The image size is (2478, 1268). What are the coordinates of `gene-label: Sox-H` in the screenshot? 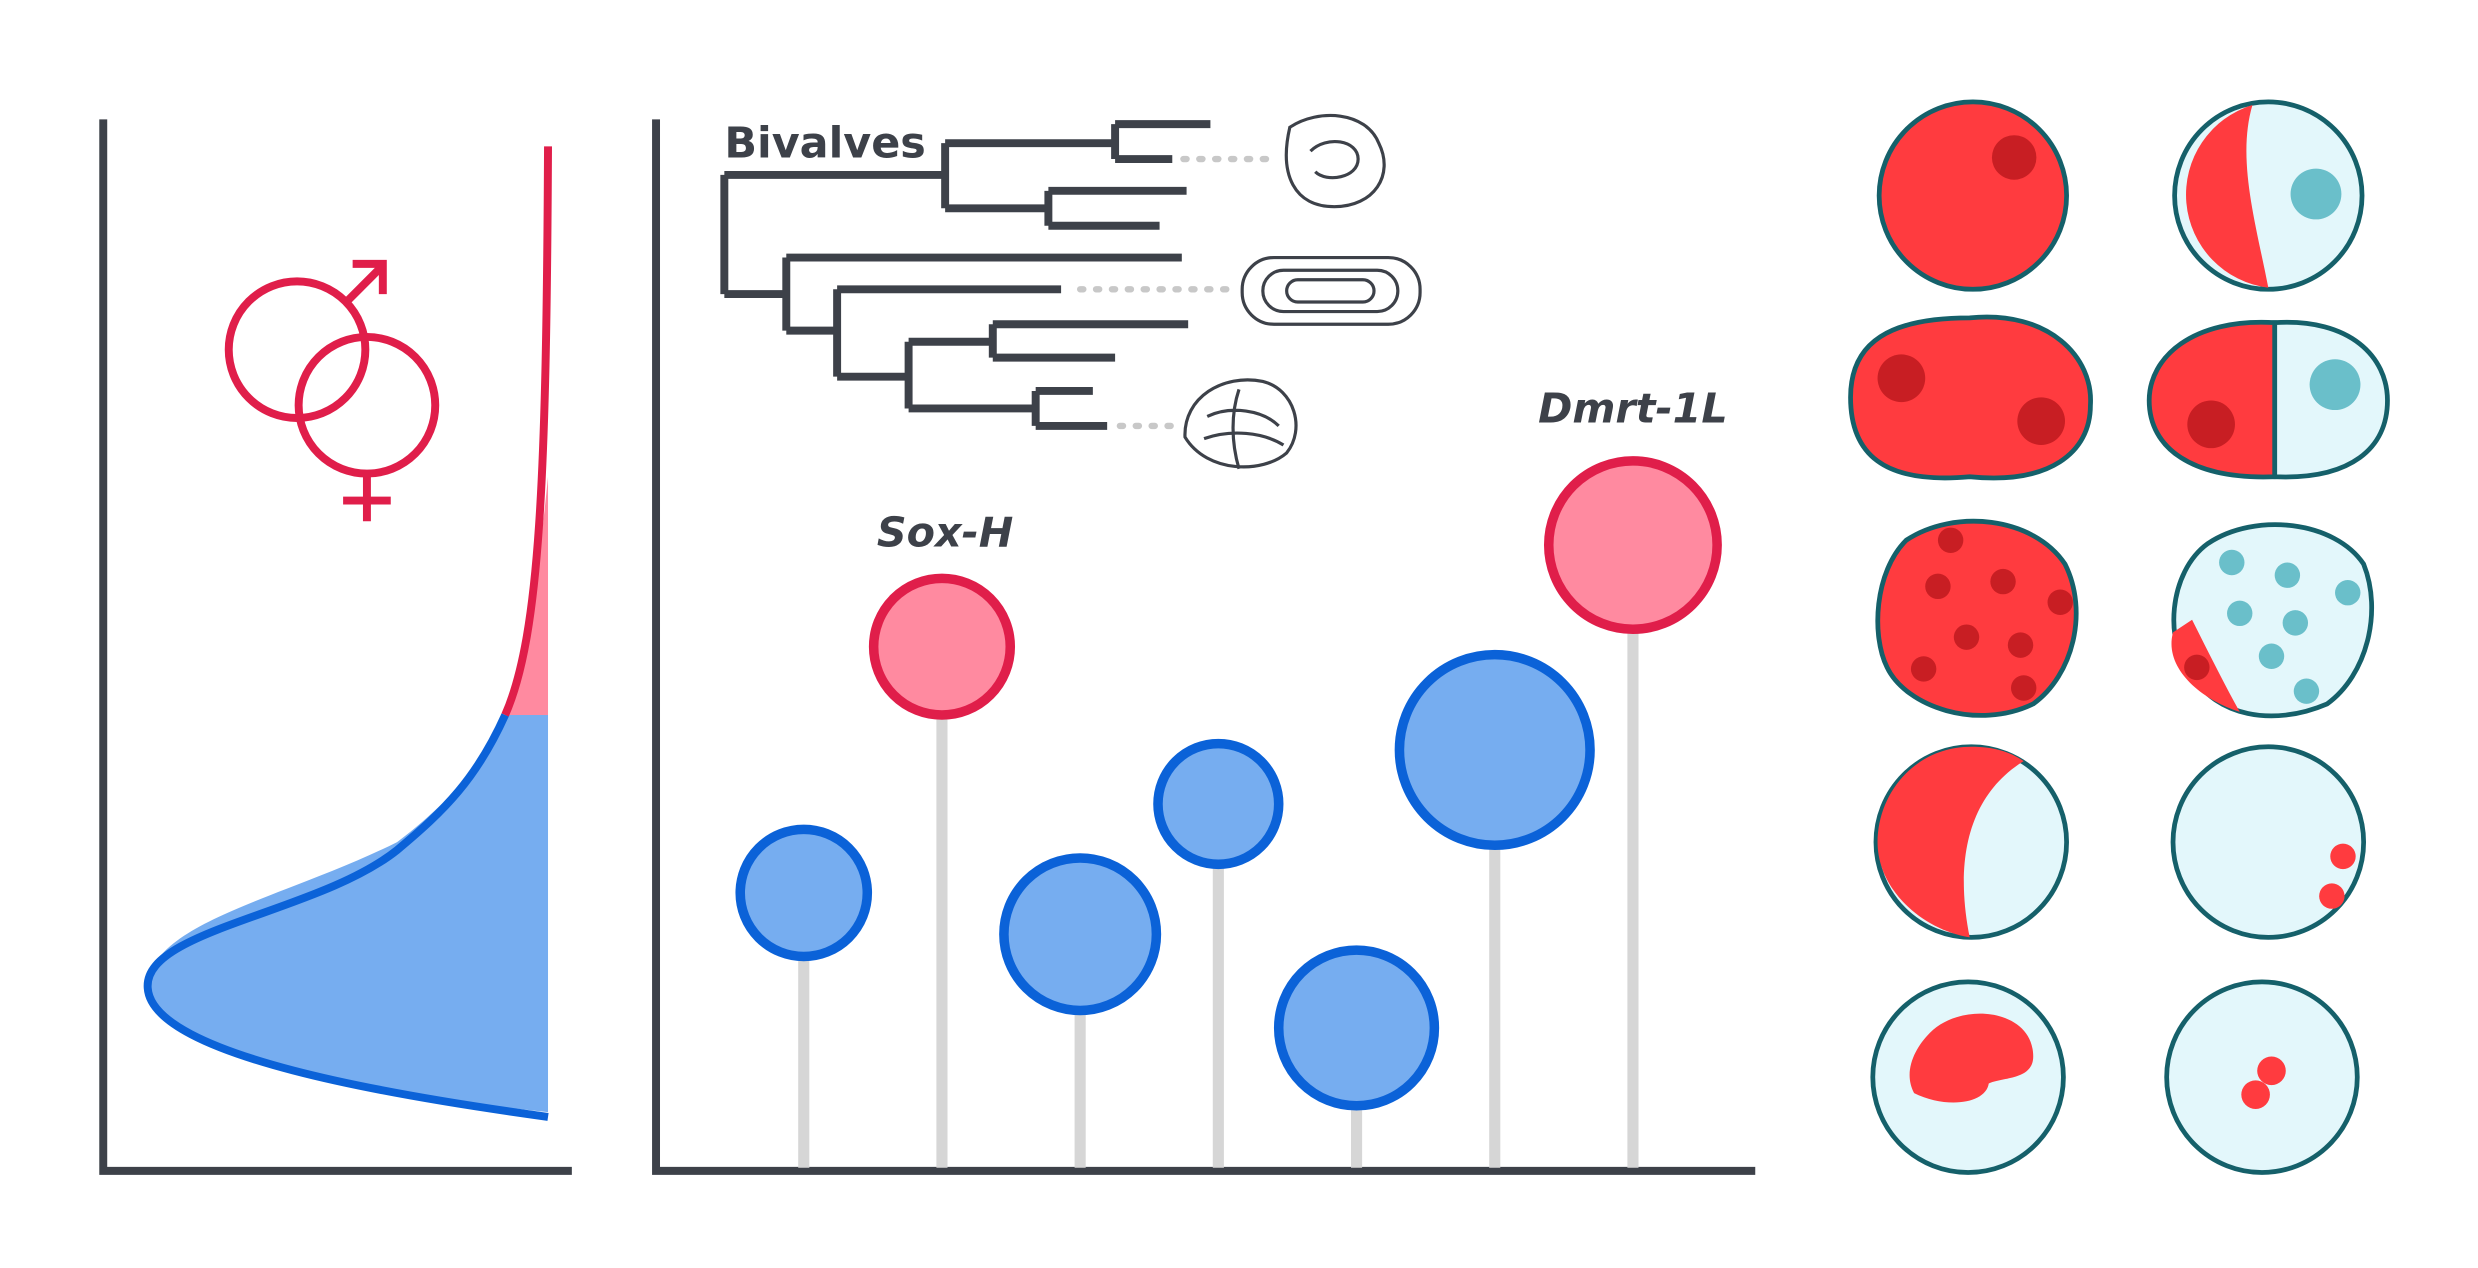 It's located at (945, 533).